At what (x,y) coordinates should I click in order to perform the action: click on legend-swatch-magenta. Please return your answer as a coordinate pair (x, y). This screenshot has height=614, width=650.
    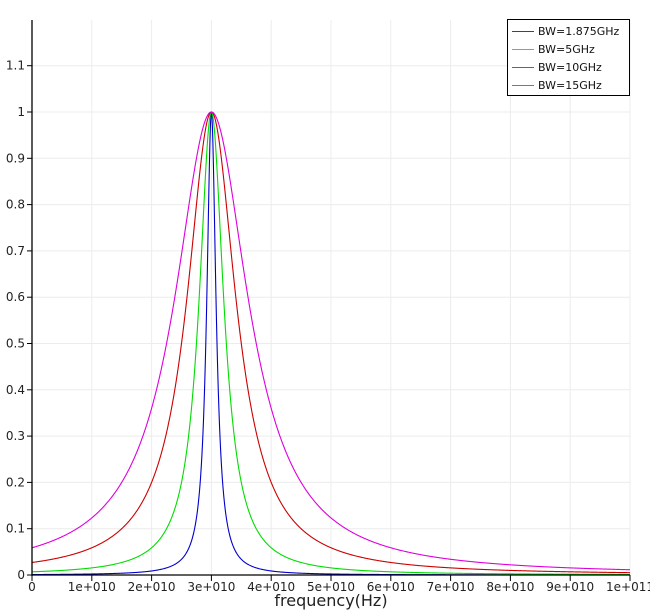
    Looking at the image, I should click on (523, 85).